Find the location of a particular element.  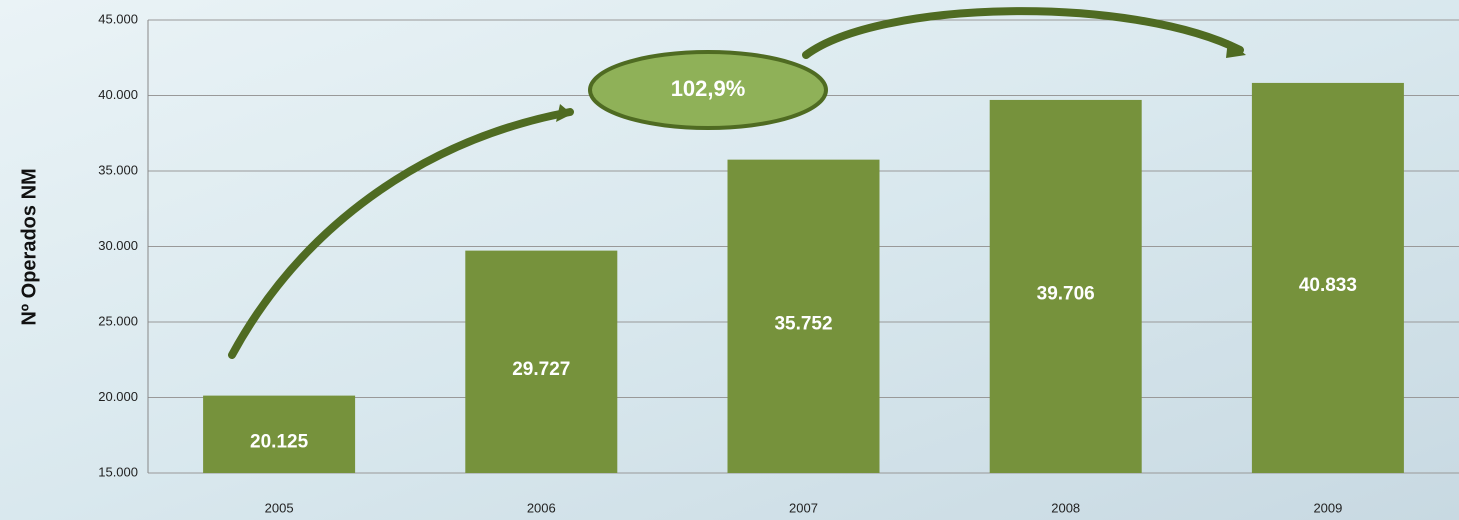

value-label: 35.752 is located at coordinates (803, 323).